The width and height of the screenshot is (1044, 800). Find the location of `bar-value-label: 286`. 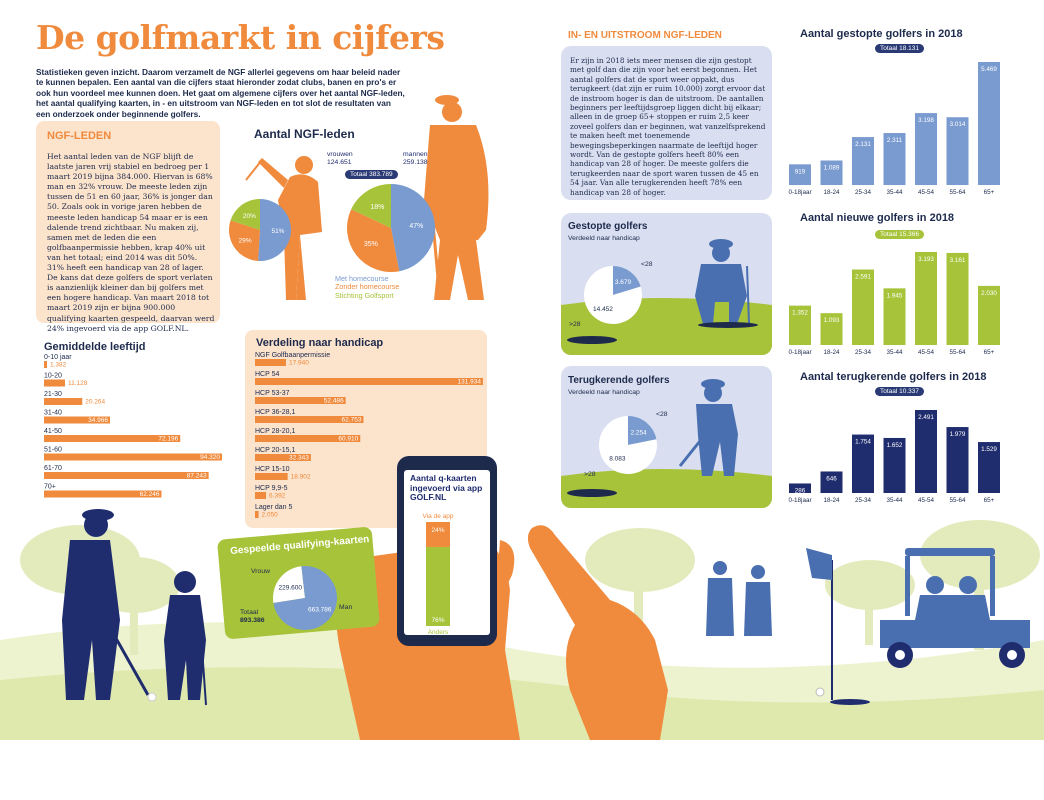

bar-value-label: 286 is located at coordinates (800, 490).